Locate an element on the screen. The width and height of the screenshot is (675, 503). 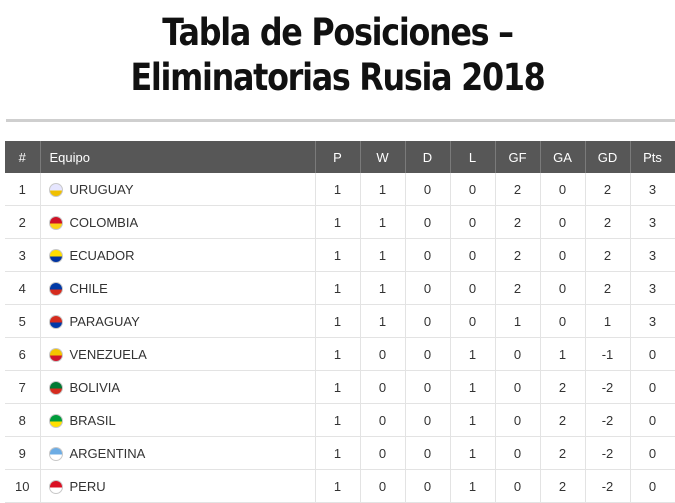
table-row: 1 URUGUAY 1 1 0 0 2 0 2 3 is located at coordinates (340, 189).